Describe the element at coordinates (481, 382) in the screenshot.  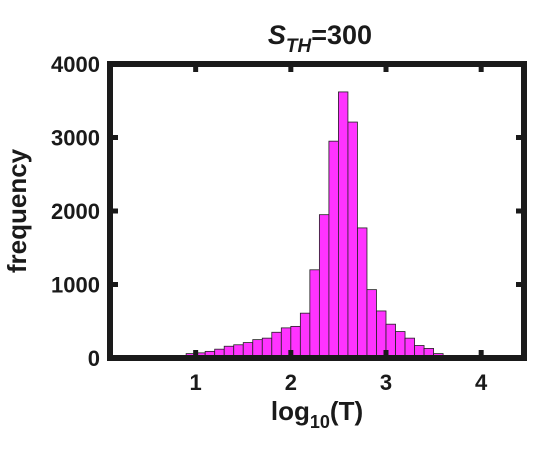
I see `x-tick-label-4: 4` at that location.